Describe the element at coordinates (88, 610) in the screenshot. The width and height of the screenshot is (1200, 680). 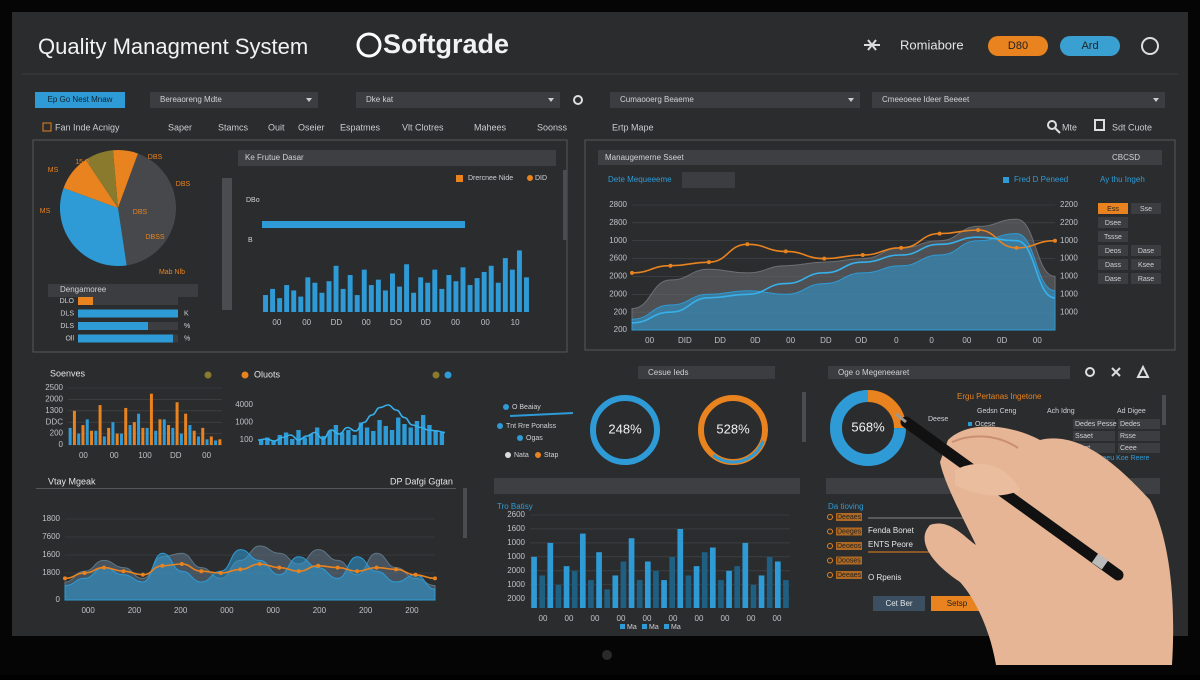
I see `x-tick-label: 000` at that location.